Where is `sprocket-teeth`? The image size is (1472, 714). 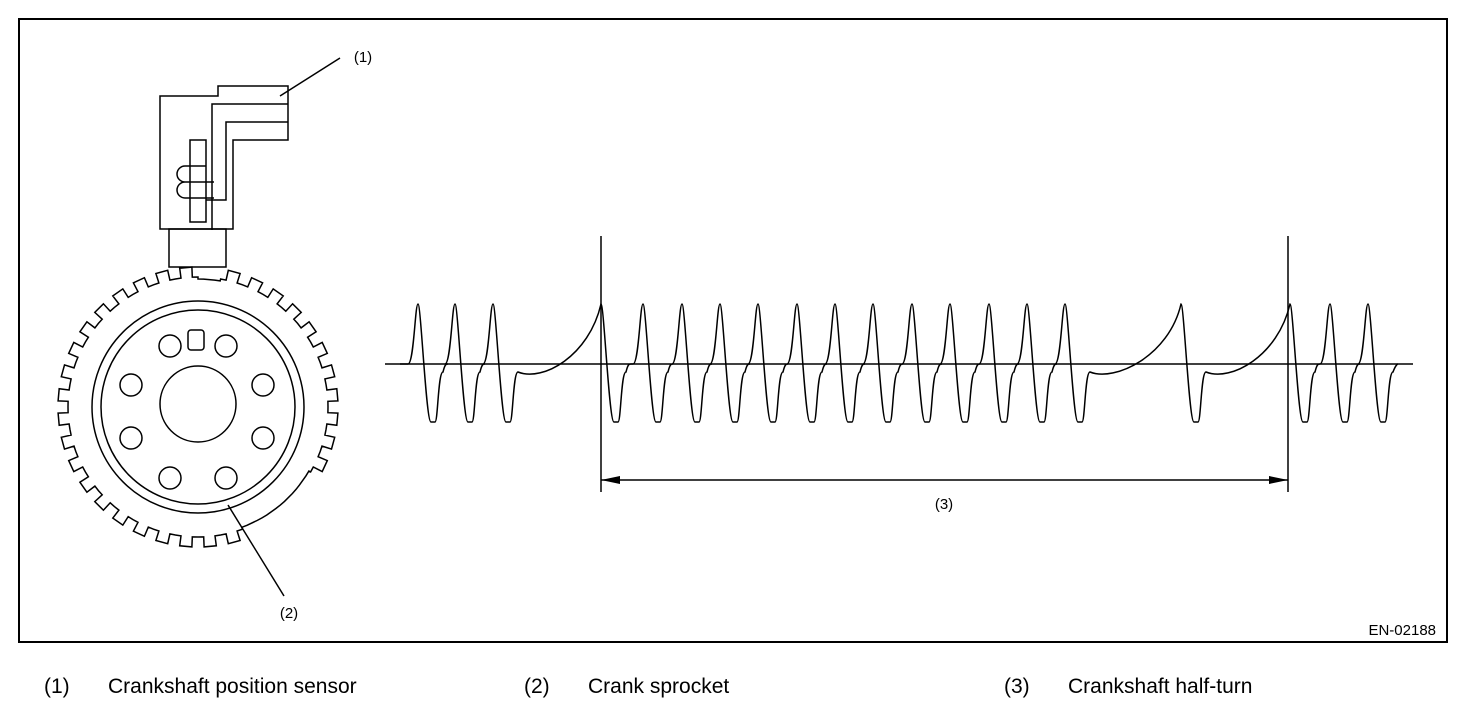 sprocket-teeth is located at coordinates (198, 407).